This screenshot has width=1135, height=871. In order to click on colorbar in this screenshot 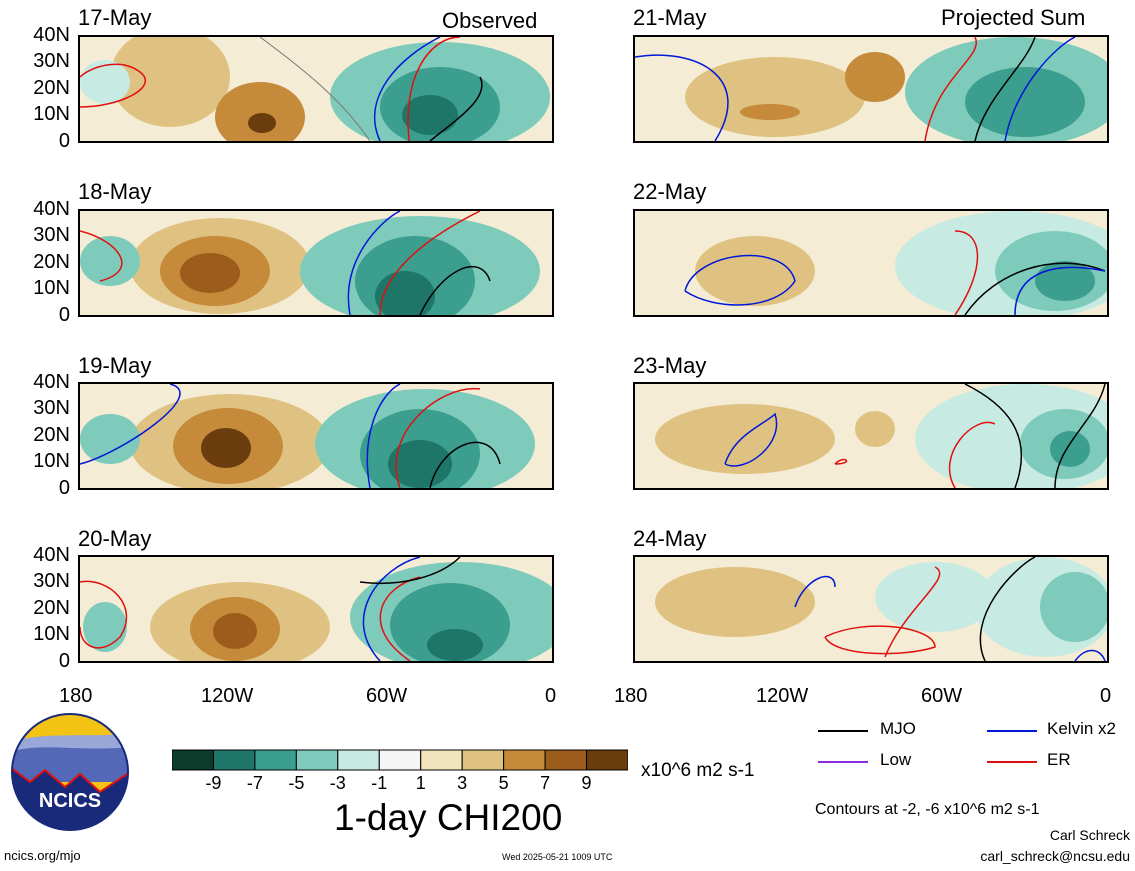, I will do `click(400, 760)`.